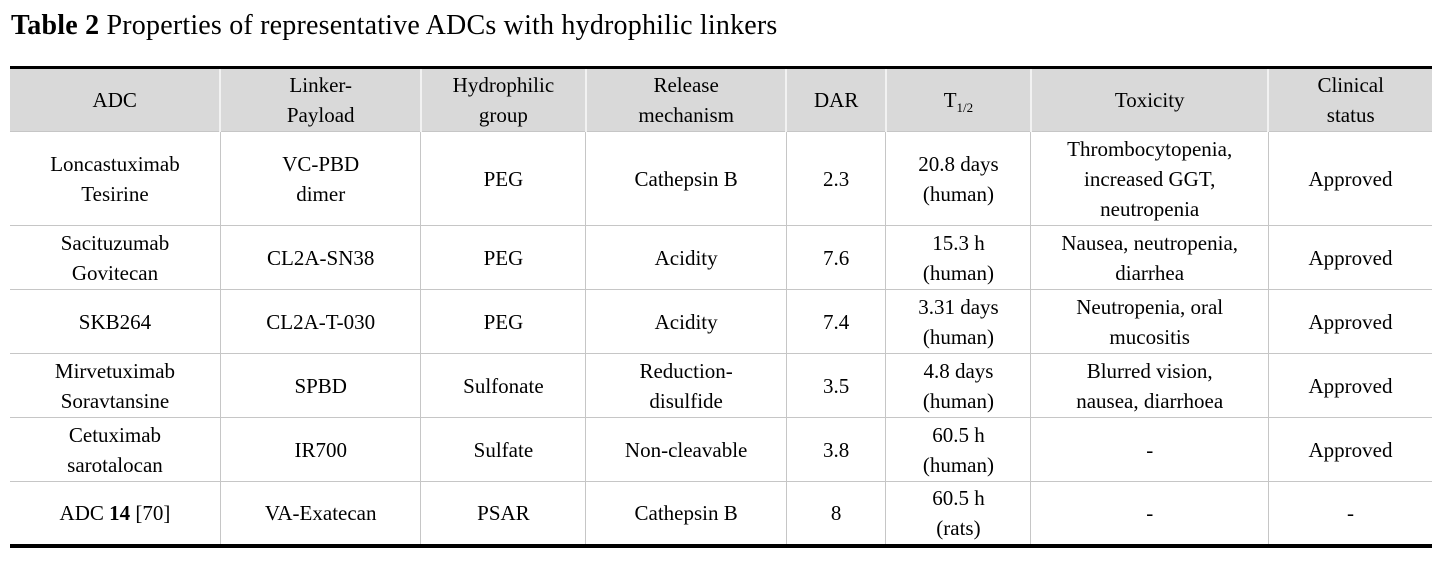  What do you see at coordinates (115, 178) in the screenshot?
I see `cell-adc: Loncastuximab Tesirine` at bounding box center [115, 178].